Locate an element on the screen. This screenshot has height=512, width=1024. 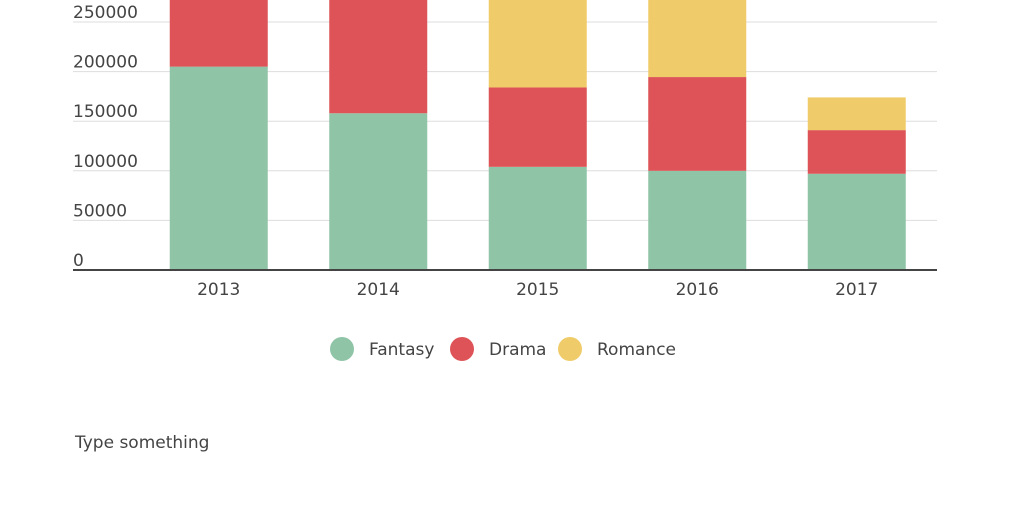
legend-label: Romance is located at coordinates (636, 350).